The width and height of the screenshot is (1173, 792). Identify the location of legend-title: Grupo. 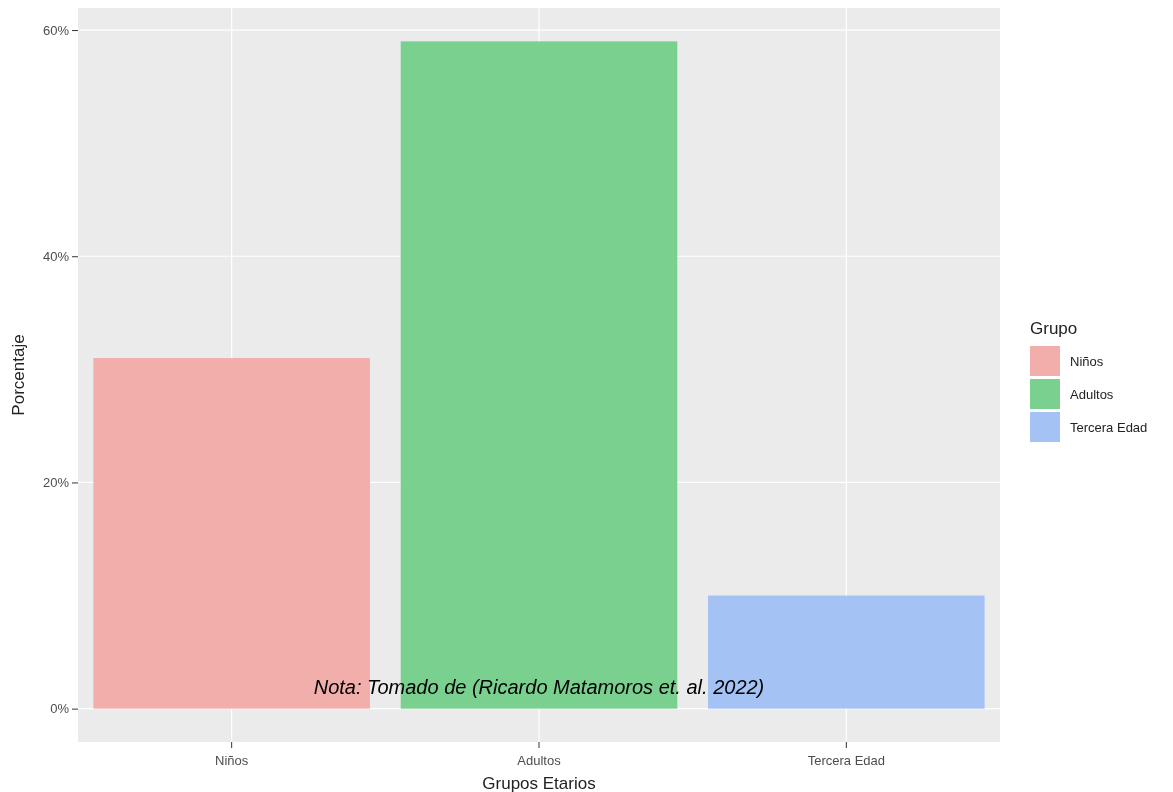
(1054, 328).